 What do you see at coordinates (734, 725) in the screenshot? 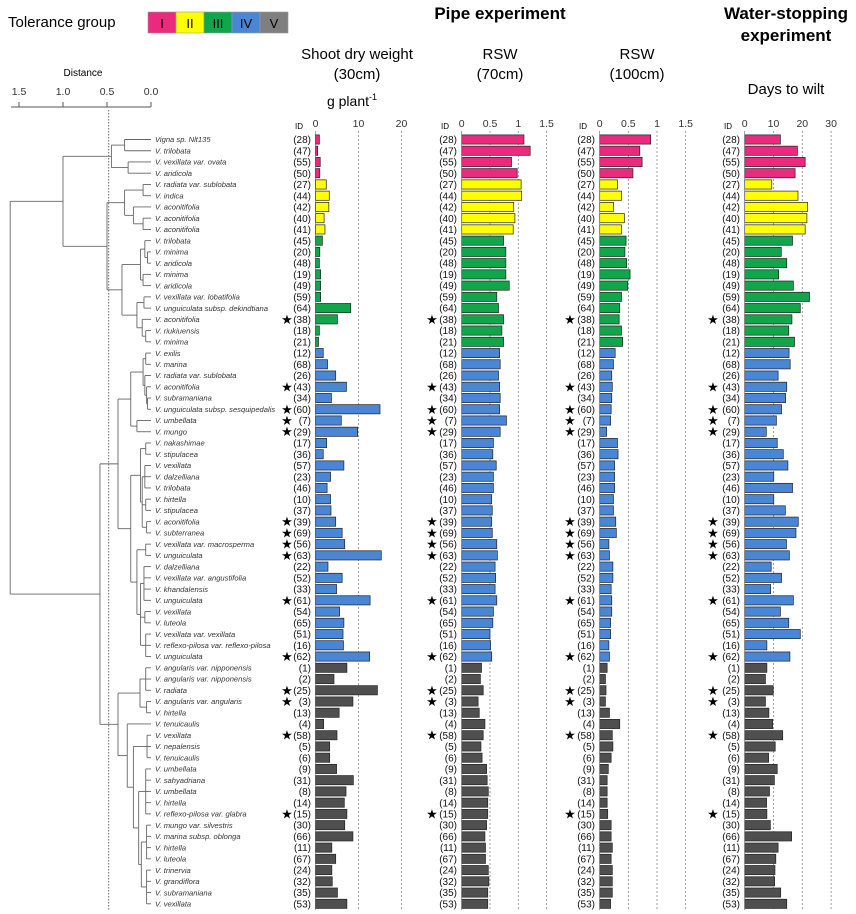
I see `species-id: (4)` at bounding box center [734, 725].